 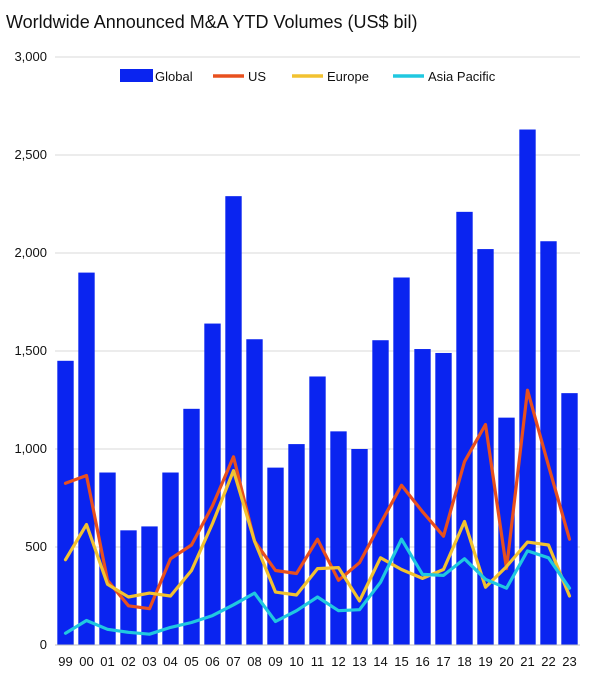 I want to click on x-tick-label: 23, so click(x=569, y=661).